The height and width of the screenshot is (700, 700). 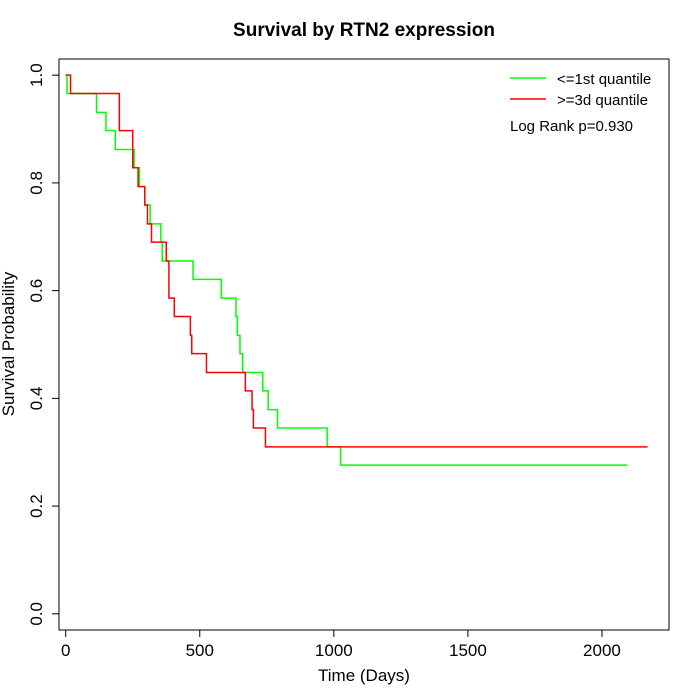 I want to click on y-axis: 0.0 0.2 0.4 0.6 0.8 1.0, so click(x=43, y=344).